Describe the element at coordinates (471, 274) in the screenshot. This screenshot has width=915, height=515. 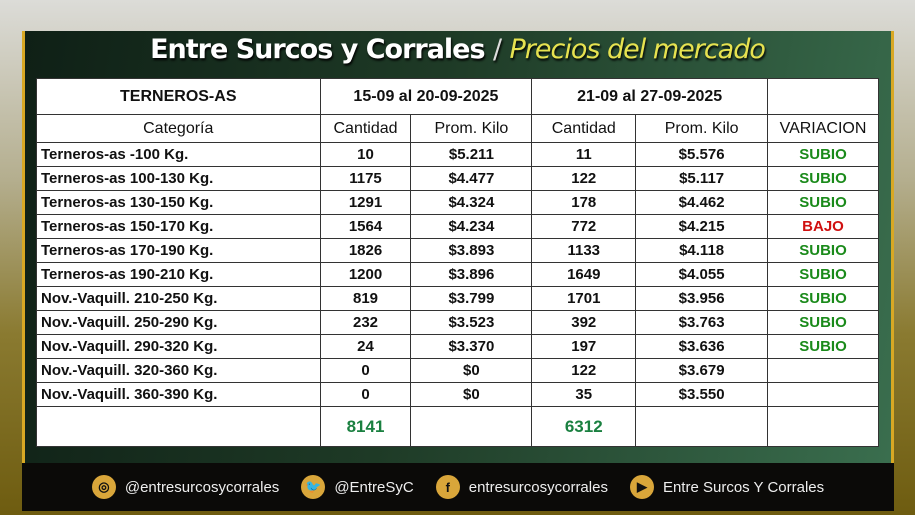
I see `price1-cell: $3.896` at that location.